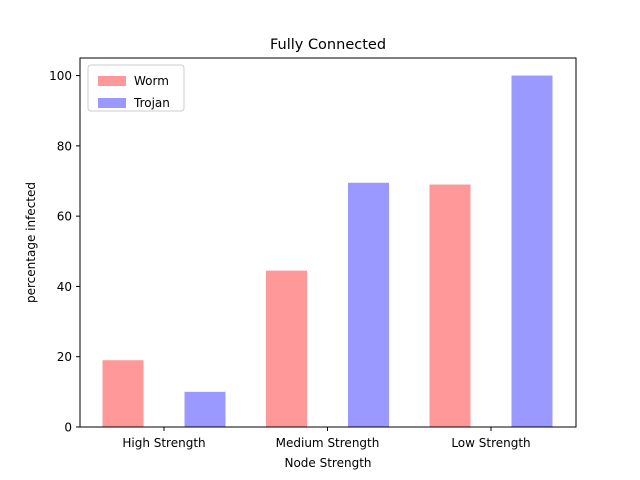 This screenshot has height=480, width=640. What do you see at coordinates (151, 81) in the screenshot?
I see `legend-label-worm: Worm` at bounding box center [151, 81].